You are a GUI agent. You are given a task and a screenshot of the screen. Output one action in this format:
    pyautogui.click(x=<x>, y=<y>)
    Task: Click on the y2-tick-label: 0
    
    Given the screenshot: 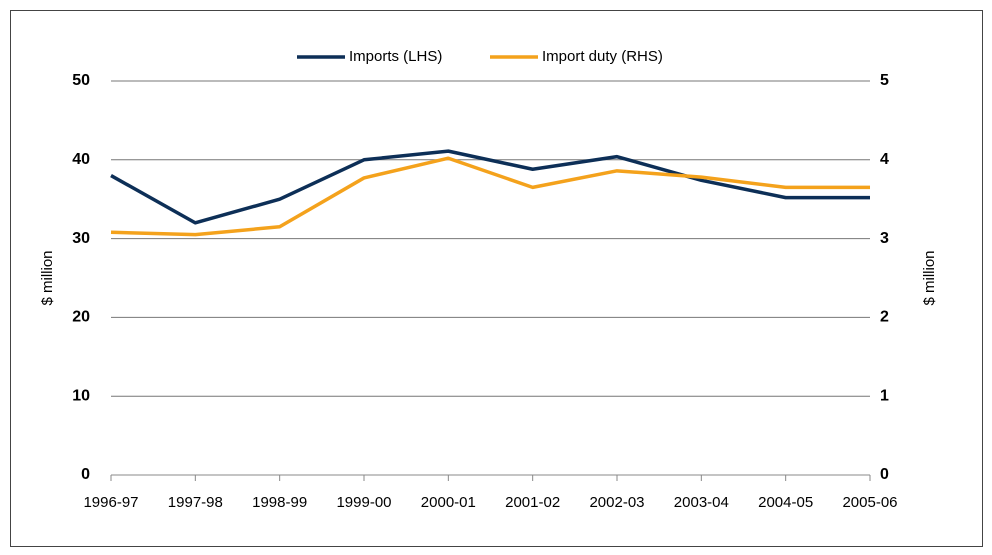 What is the action you would take?
    pyautogui.click(x=884, y=474)
    